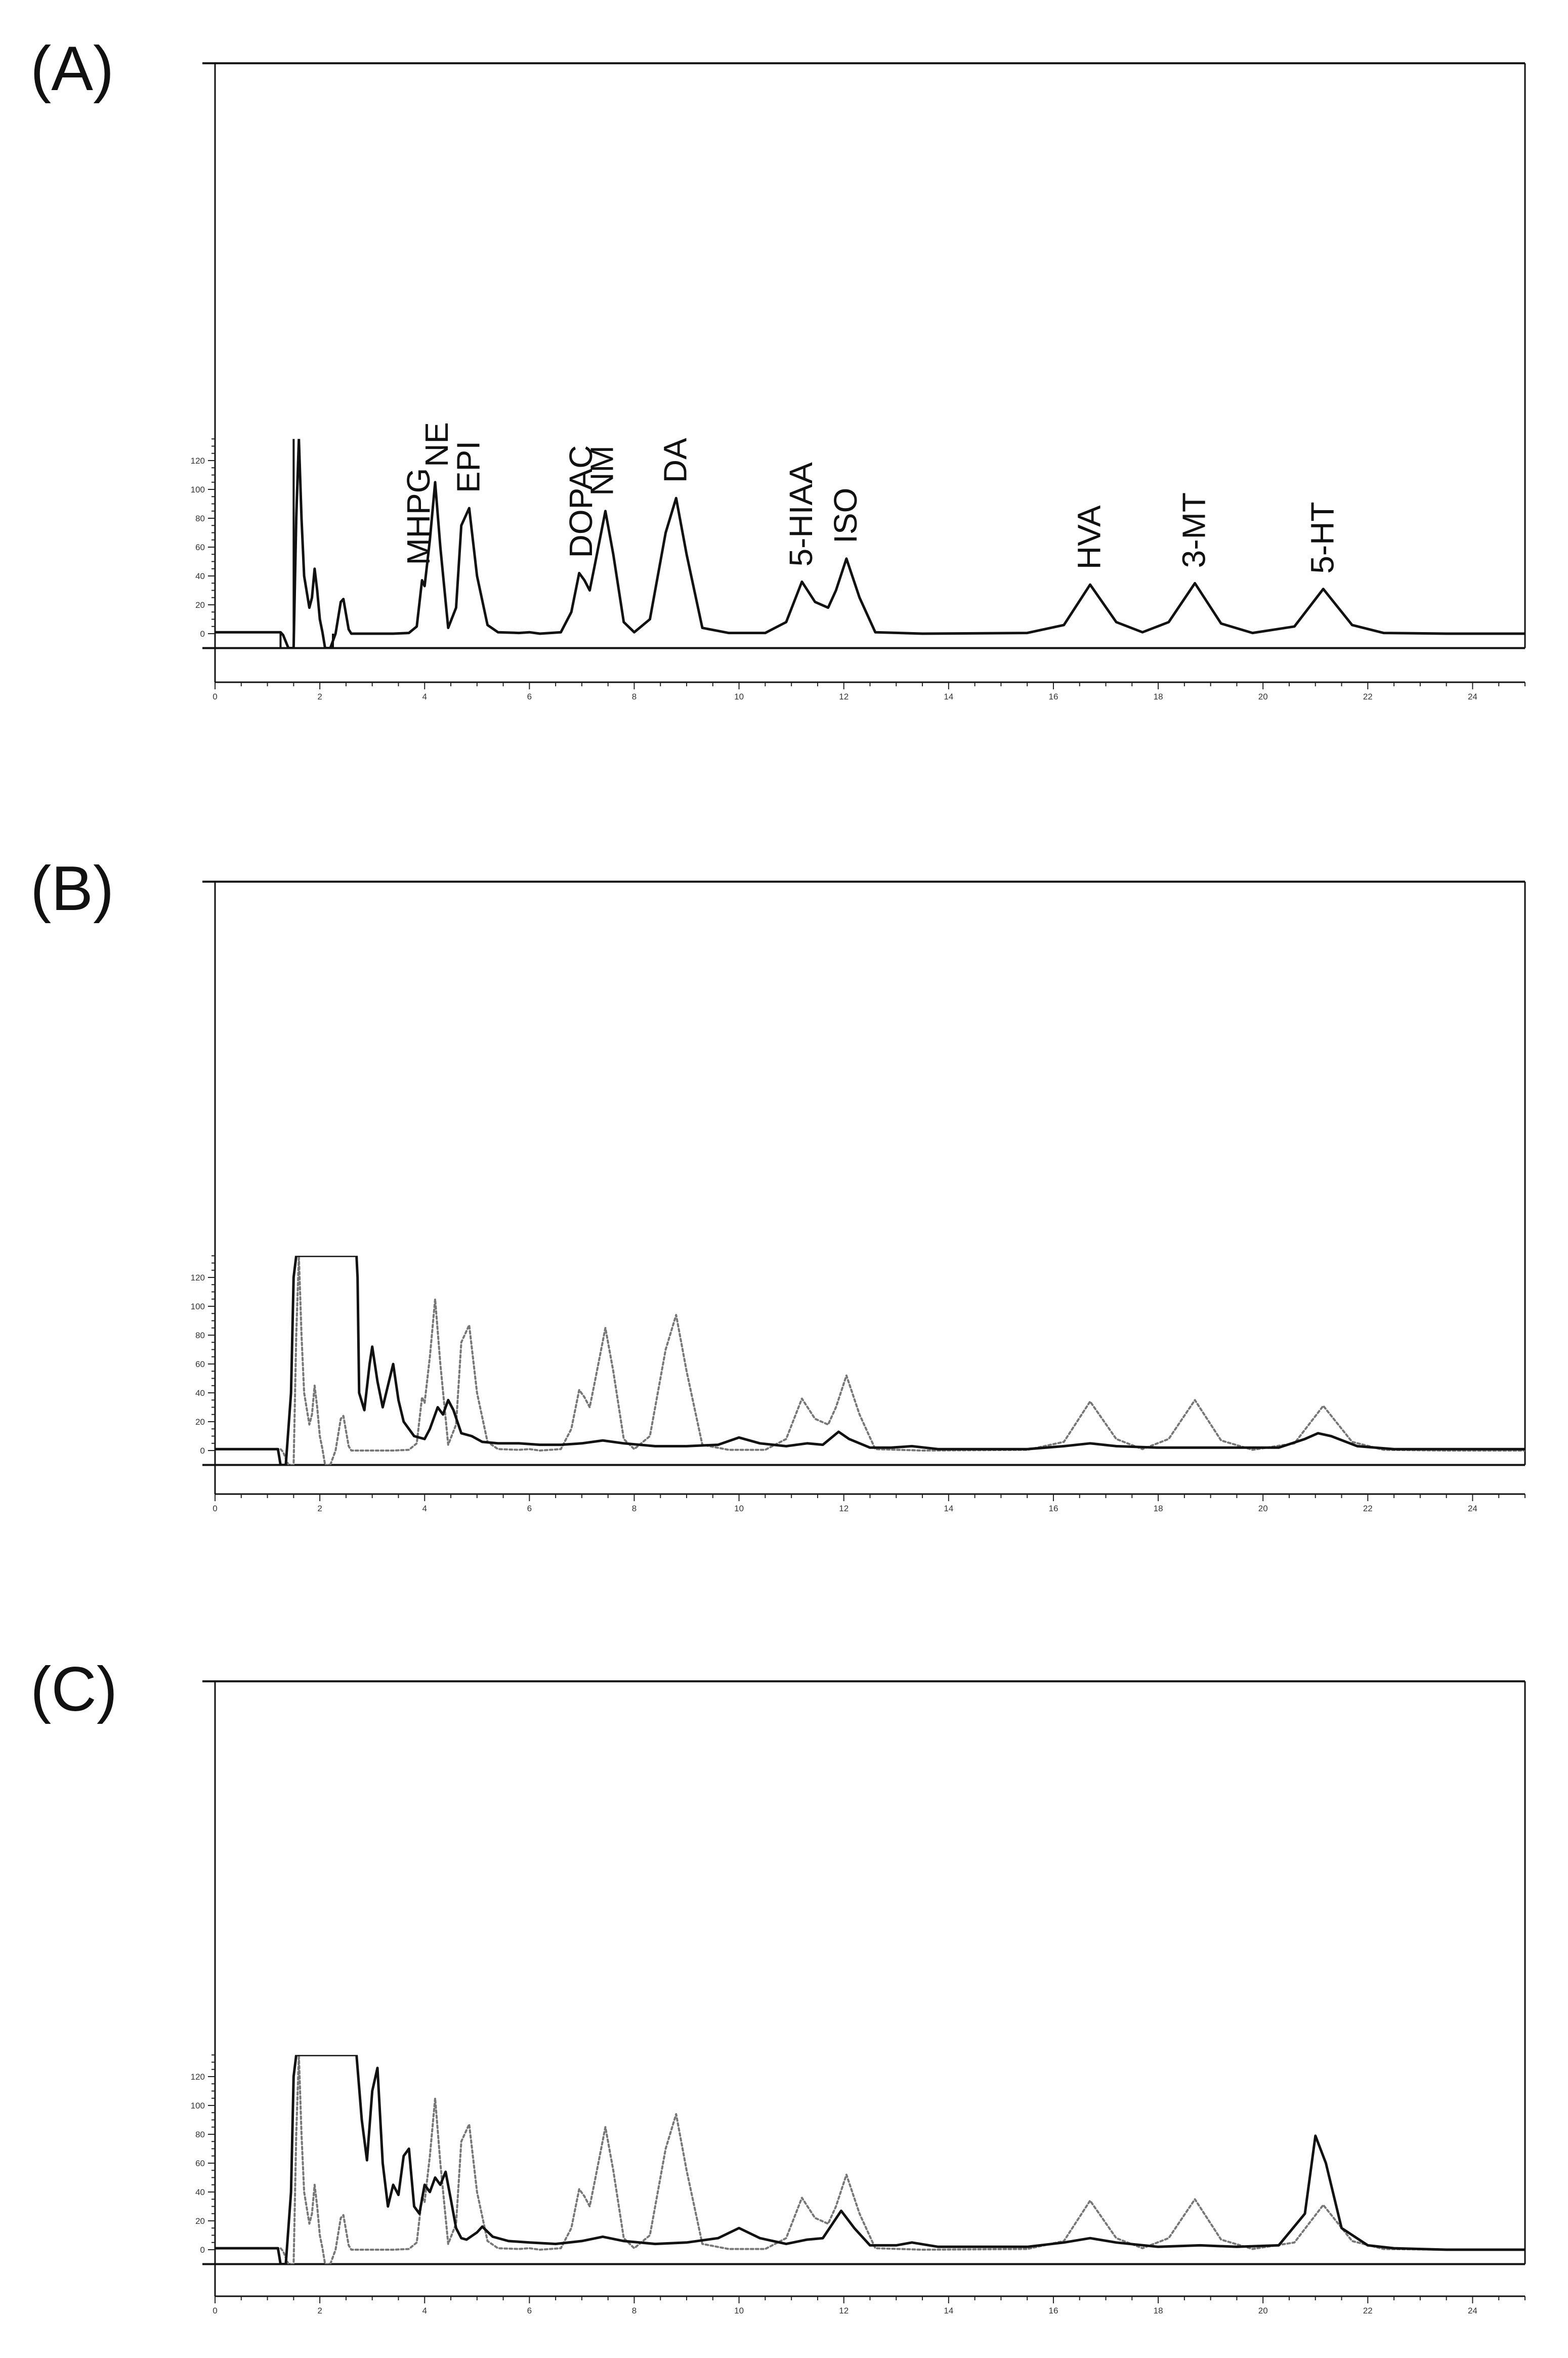 The height and width of the screenshot is (2358, 1568). What do you see at coordinates (72, 69) in the screenshot?
I see `panel-label: (A)` at bounding box center [72, 69].